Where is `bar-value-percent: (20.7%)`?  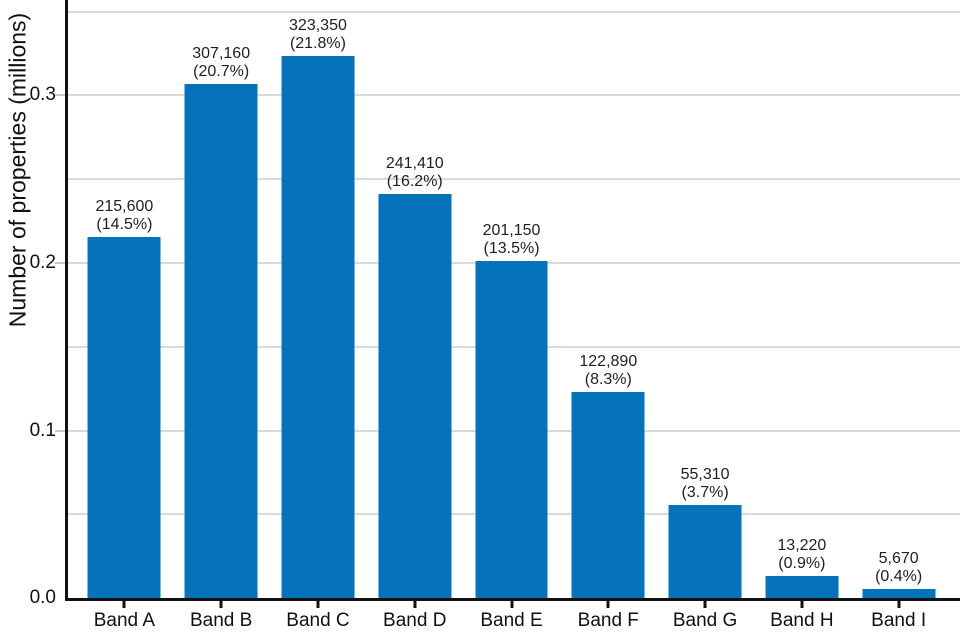
bar-value-percent: (20.7%) is located at coordinates (221, 71).